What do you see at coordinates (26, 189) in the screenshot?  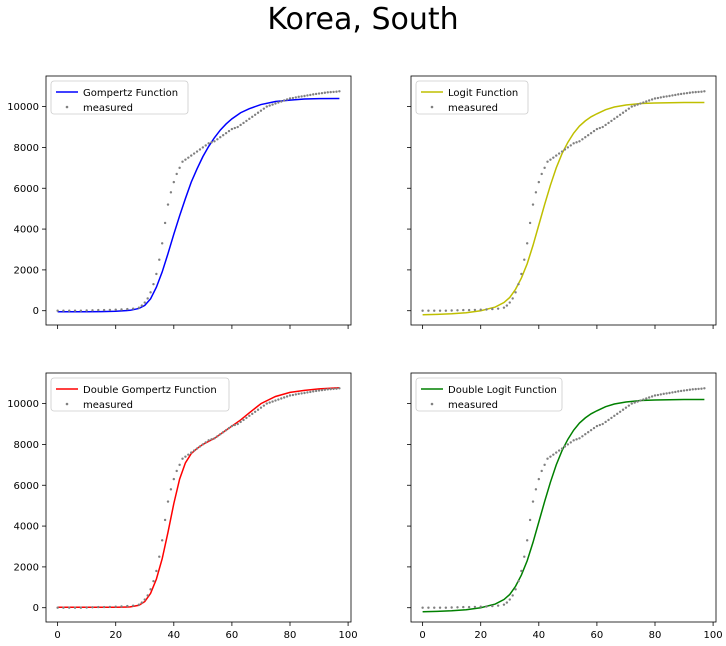 I see `y-tick-label: 6000` at bounding box center [26, 189].